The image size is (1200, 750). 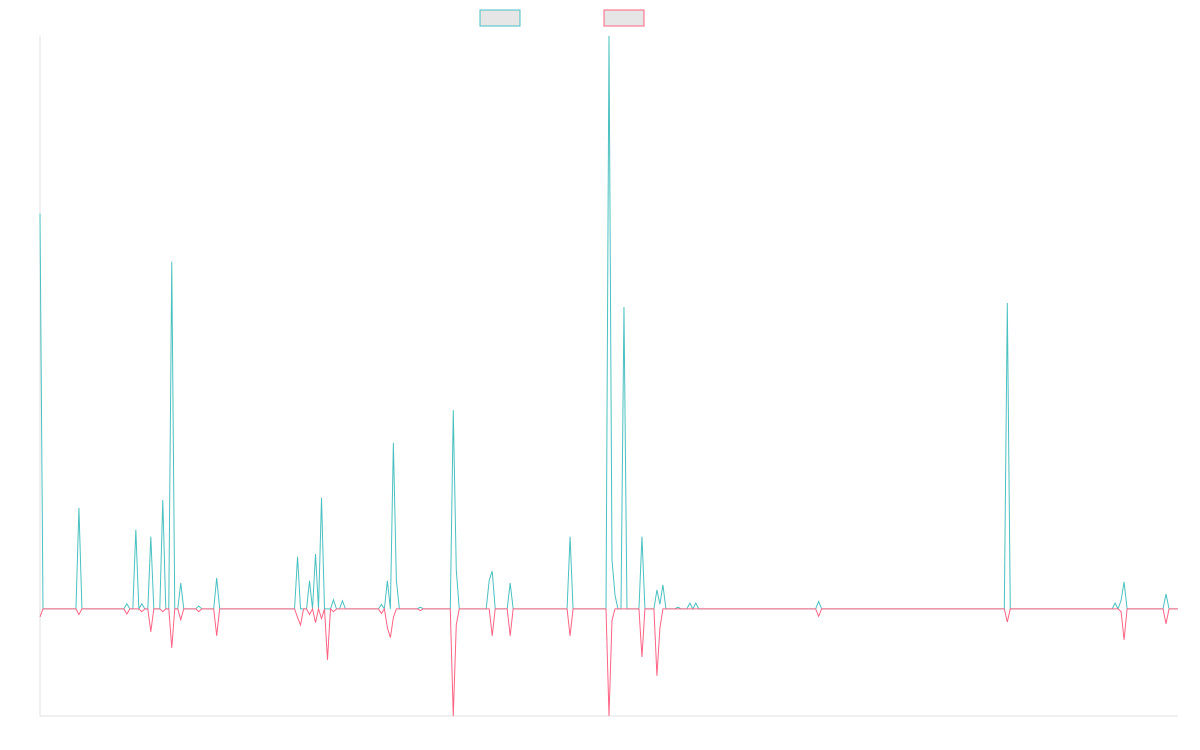 I want to click on series-line, so click(x=608, y=661).